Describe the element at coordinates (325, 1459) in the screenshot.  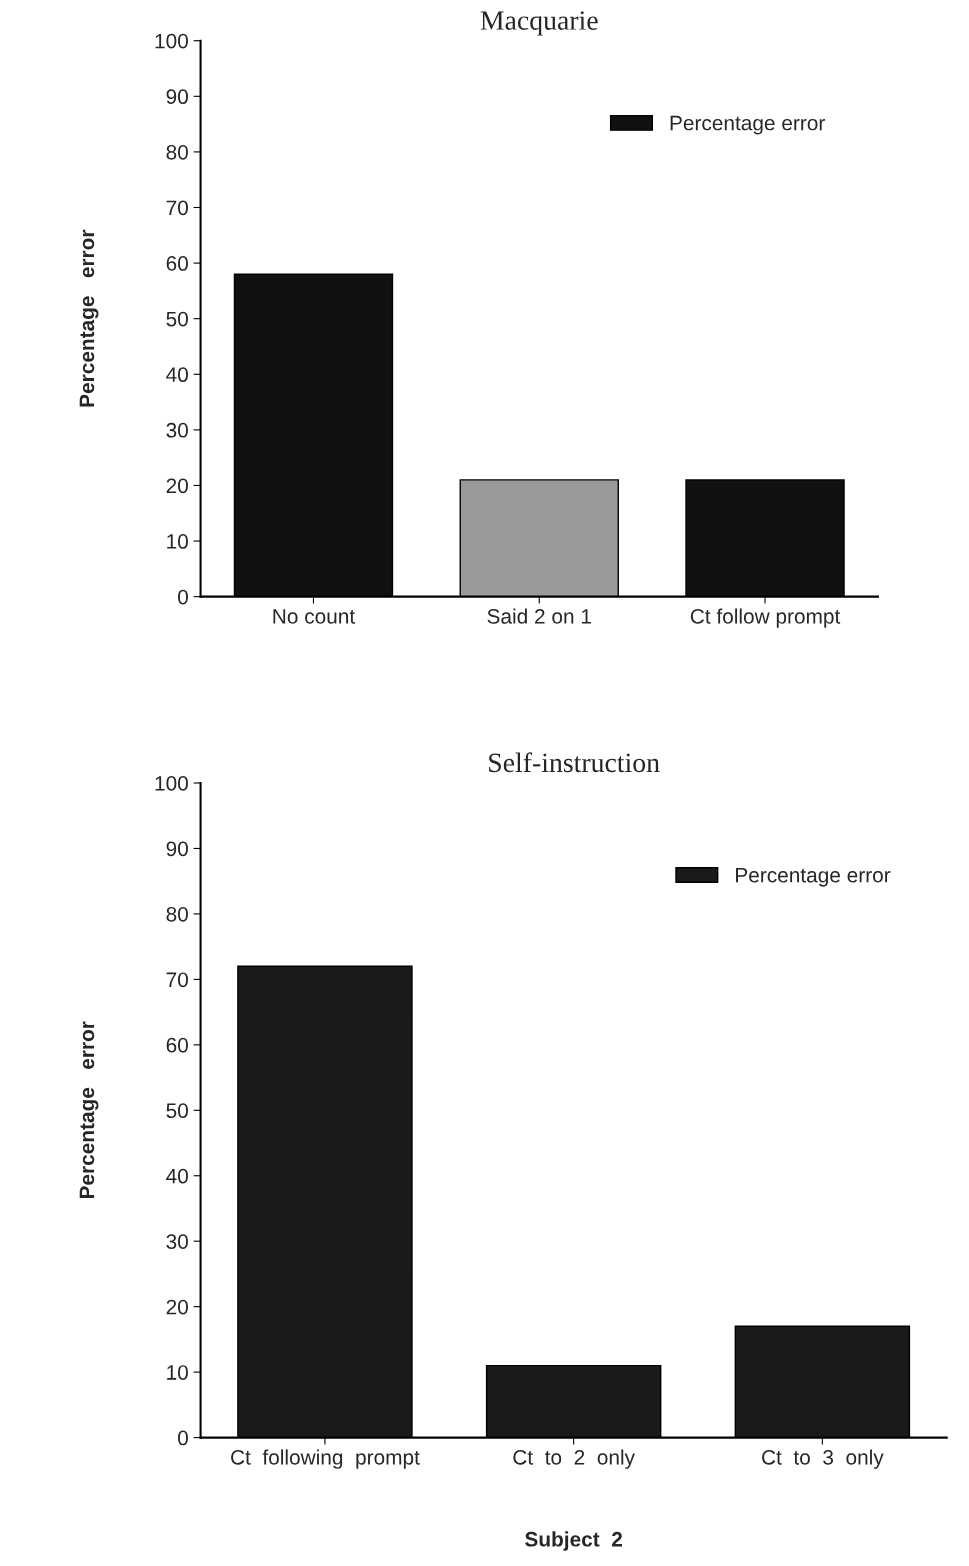
I see `x-tick-label: Ct following prompt` at that location.